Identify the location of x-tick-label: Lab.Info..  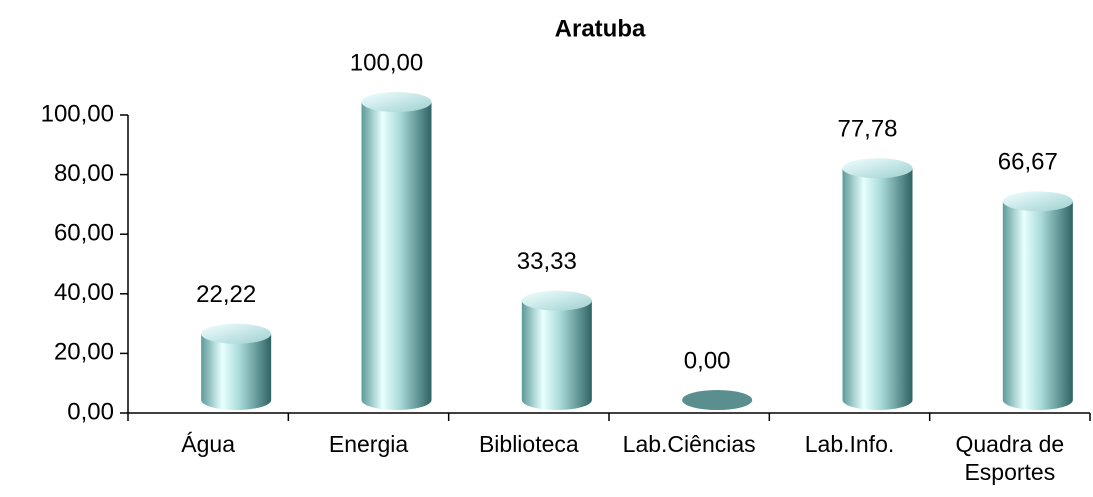
(849, 444).